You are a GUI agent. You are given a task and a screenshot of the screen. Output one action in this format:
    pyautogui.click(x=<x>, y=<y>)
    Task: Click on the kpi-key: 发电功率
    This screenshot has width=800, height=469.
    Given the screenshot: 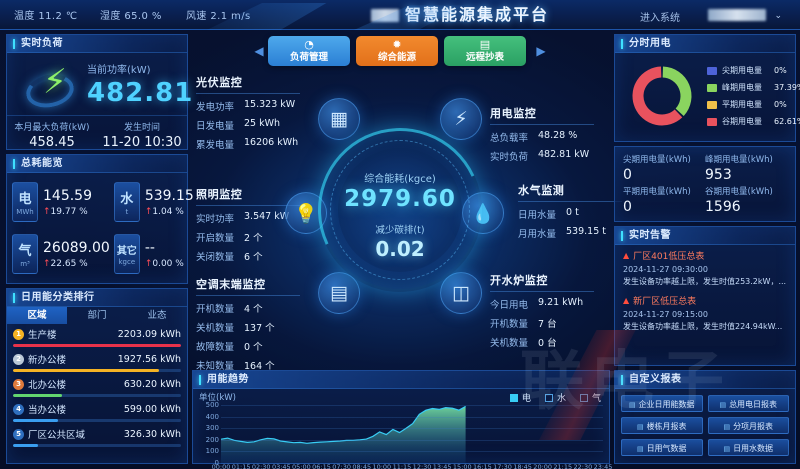 What is the action you would take?
    pyautogui.click(x=215, y=107)
    